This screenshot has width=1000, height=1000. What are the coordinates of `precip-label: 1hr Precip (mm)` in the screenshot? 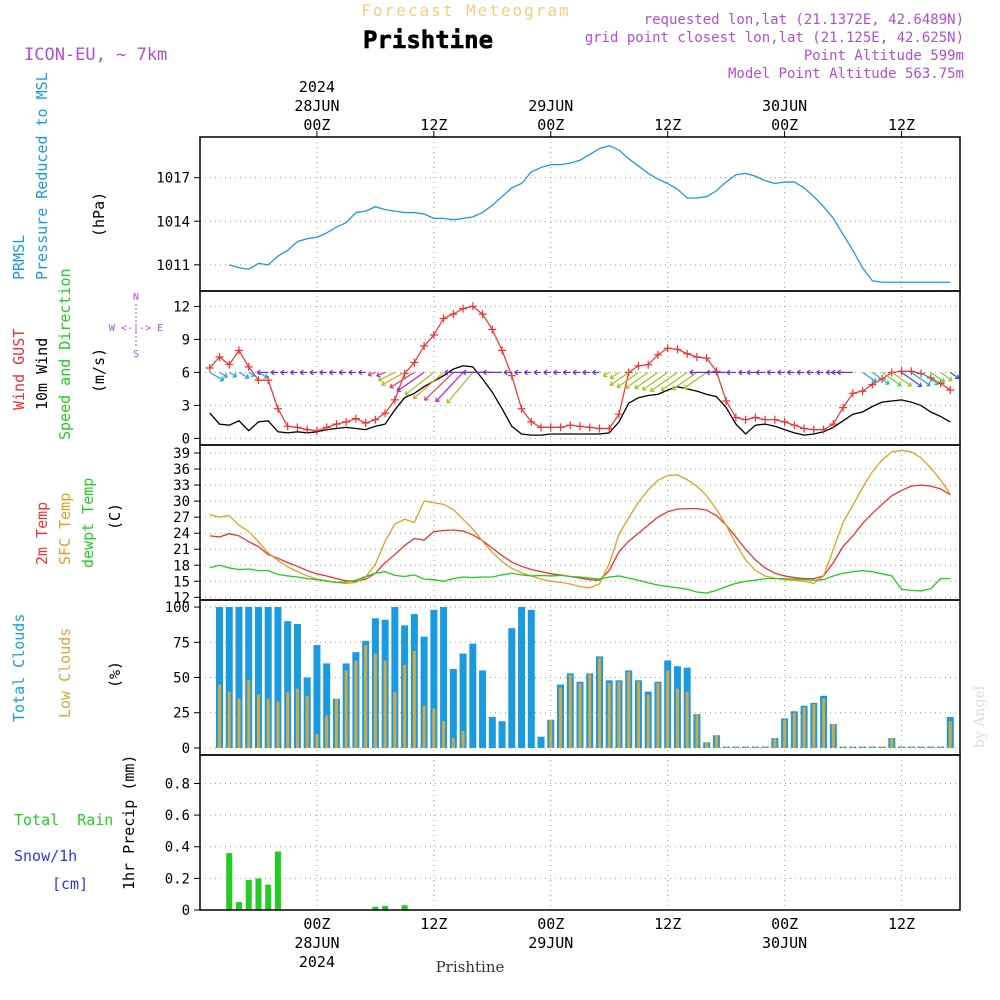 It's located at (129, 822).